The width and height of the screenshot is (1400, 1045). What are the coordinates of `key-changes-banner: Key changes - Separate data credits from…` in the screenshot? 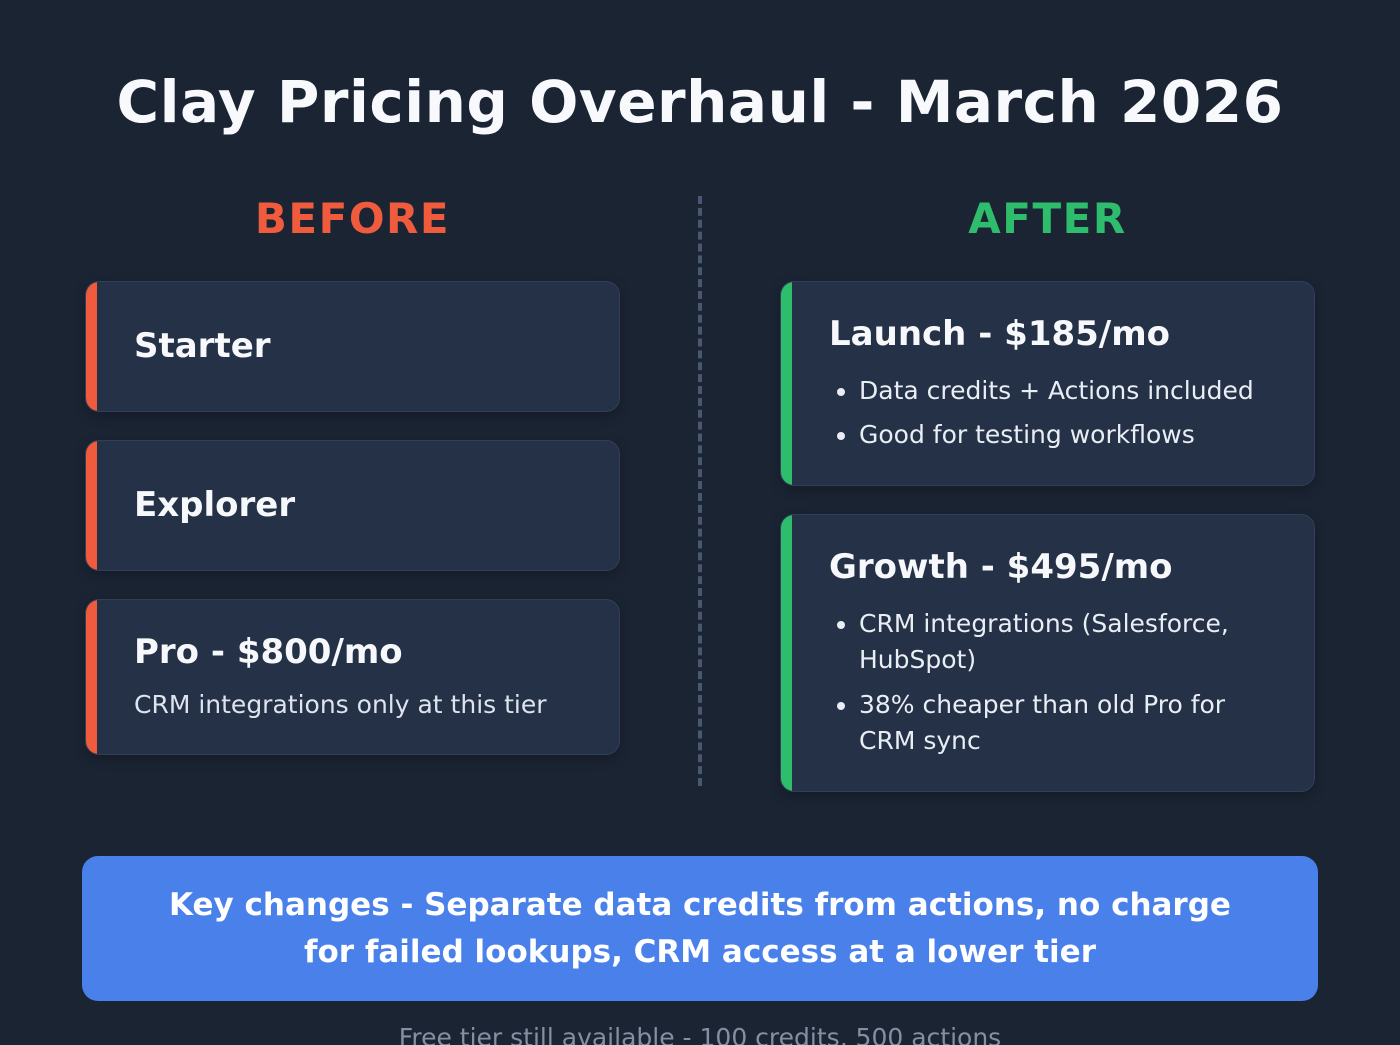 It's located at (700, 929).